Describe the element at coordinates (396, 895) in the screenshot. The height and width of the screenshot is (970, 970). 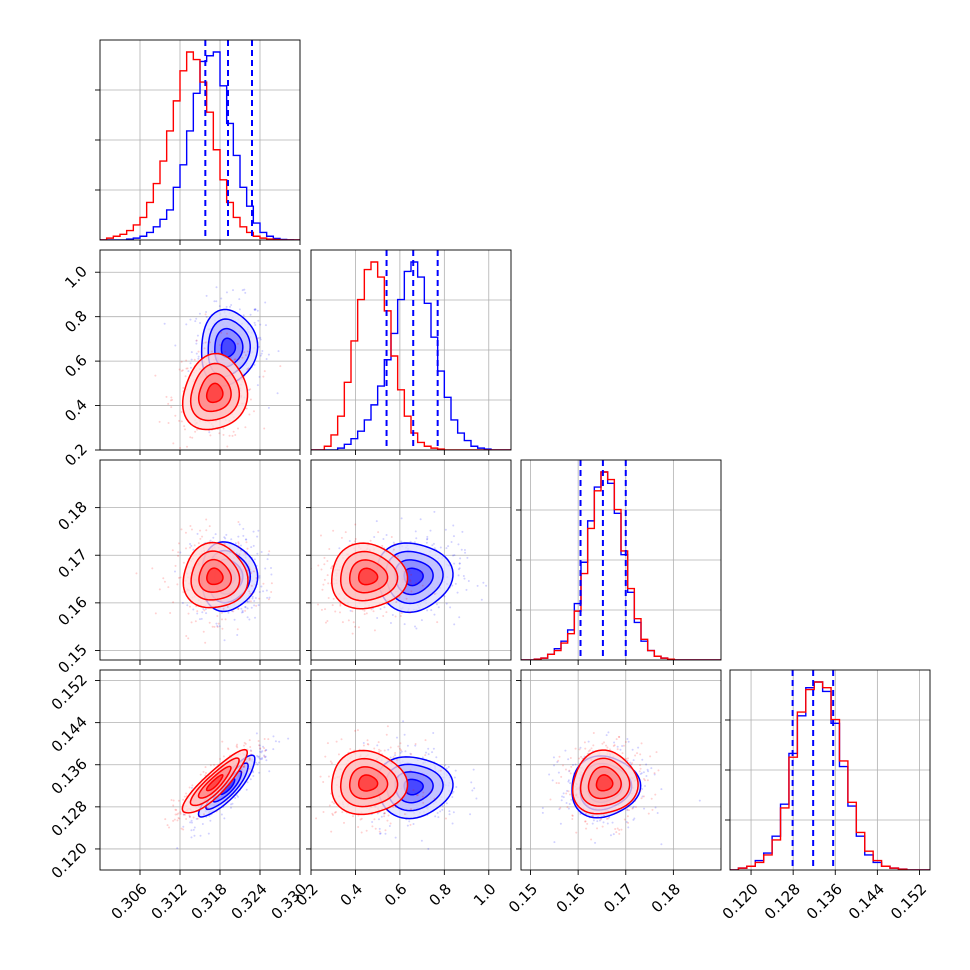
I see `x-tick-label: 0.6` at that location.